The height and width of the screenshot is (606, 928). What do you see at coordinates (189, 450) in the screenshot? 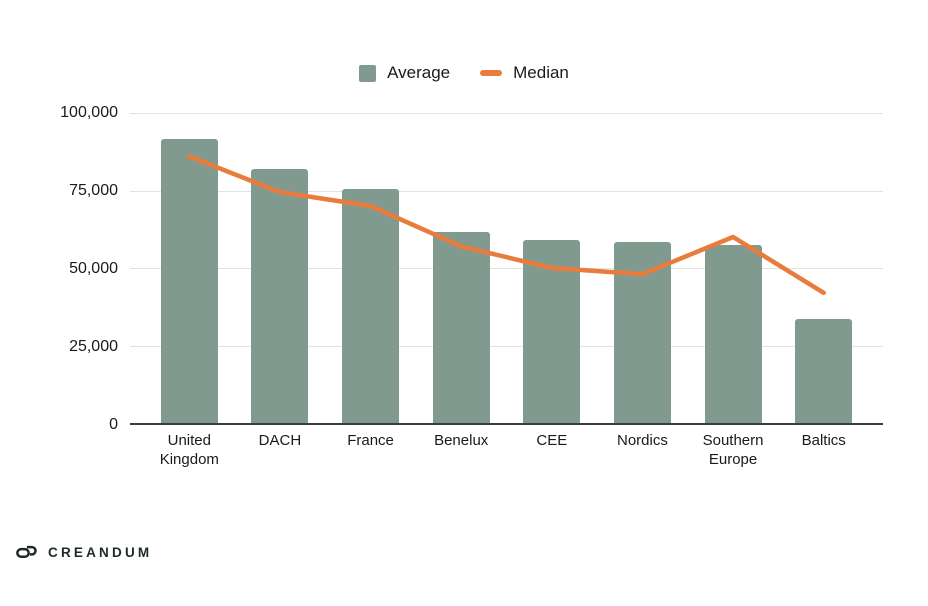
I see `x-category-label: United Kingdom` at bounding box center [189, 450].